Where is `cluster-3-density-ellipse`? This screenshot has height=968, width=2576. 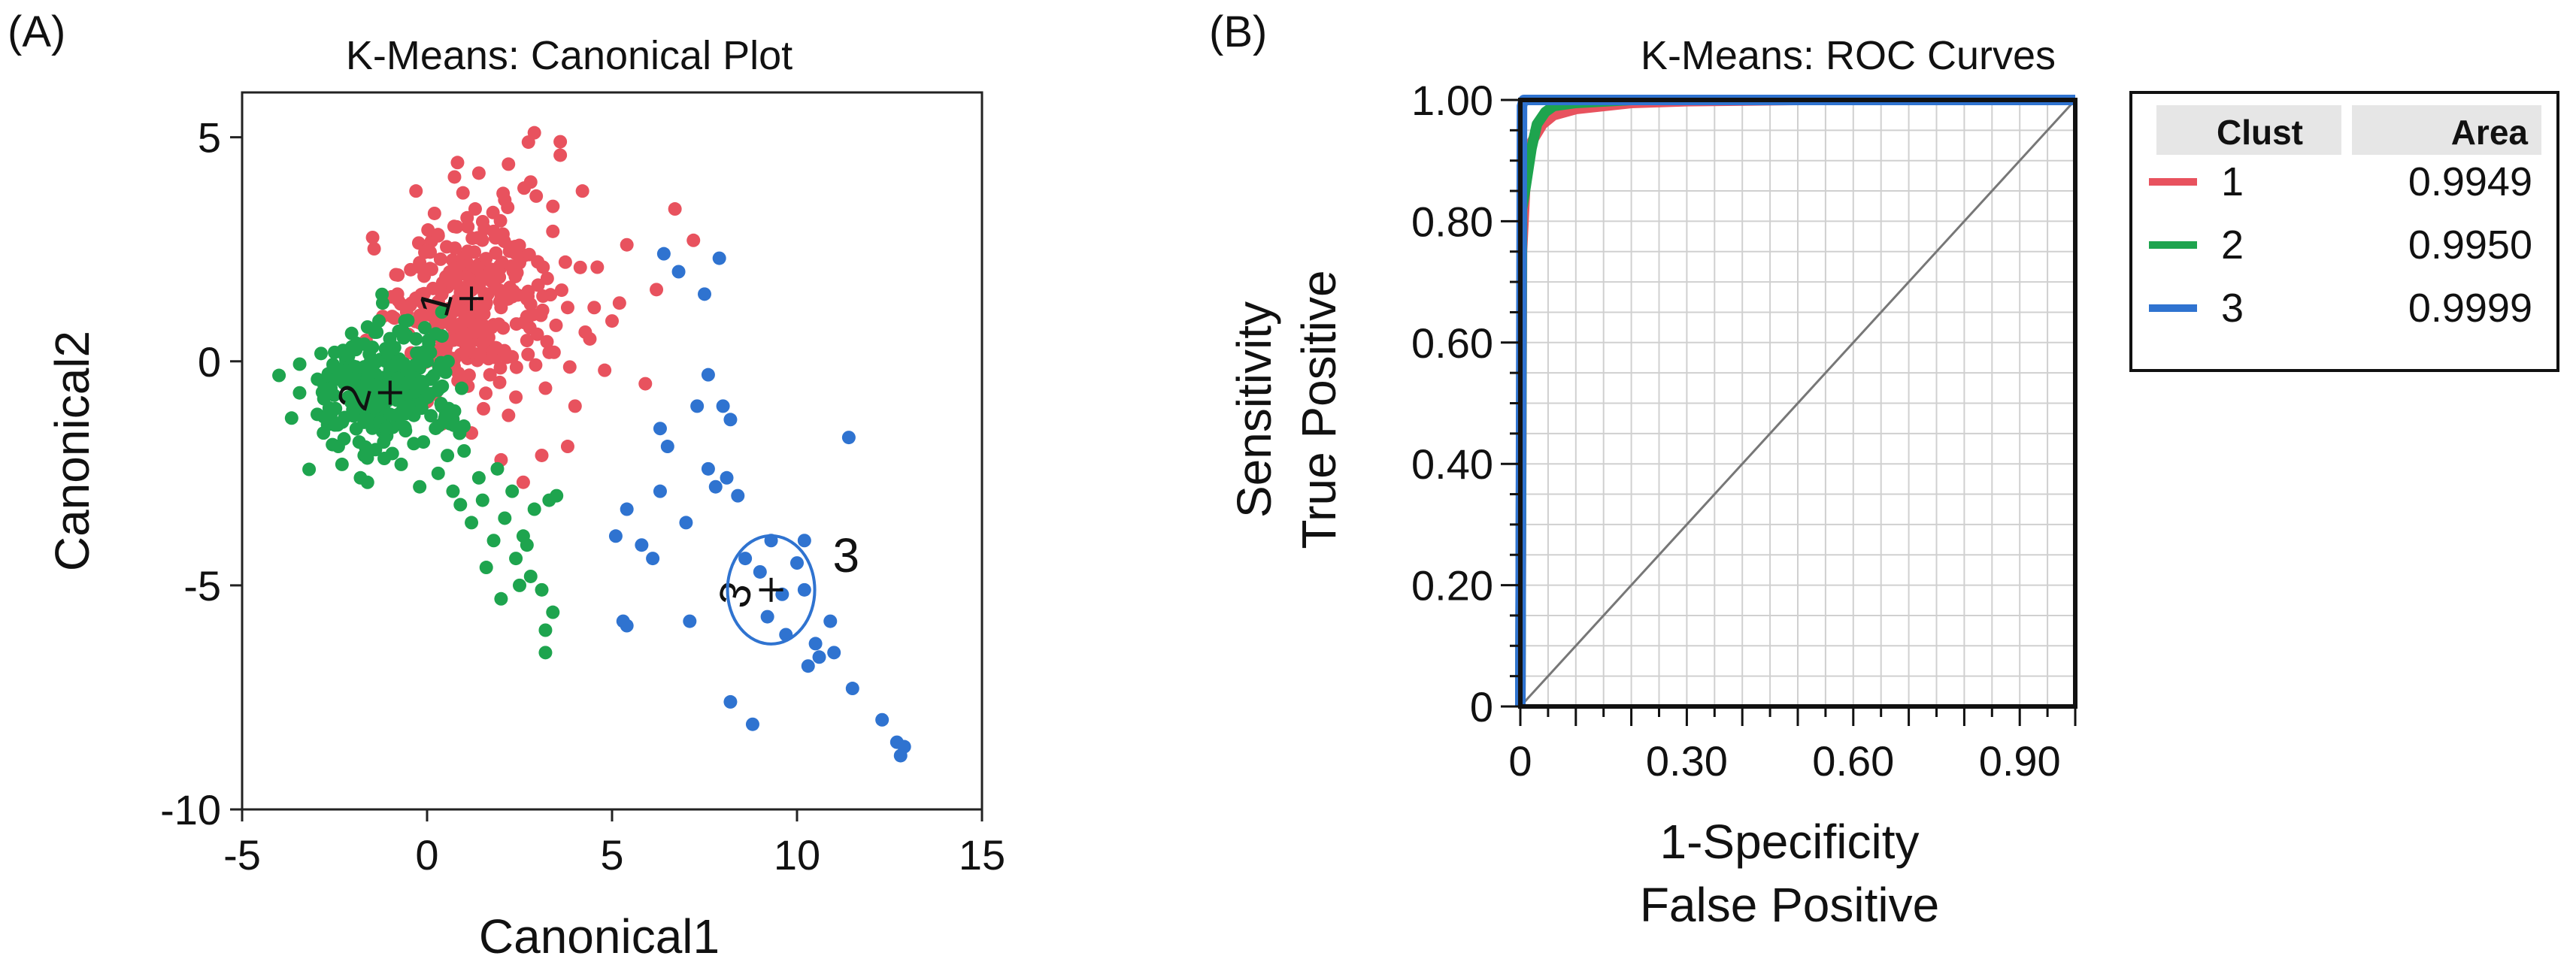 cluster-3-density-ellipse is located at coordinates (771, 590).